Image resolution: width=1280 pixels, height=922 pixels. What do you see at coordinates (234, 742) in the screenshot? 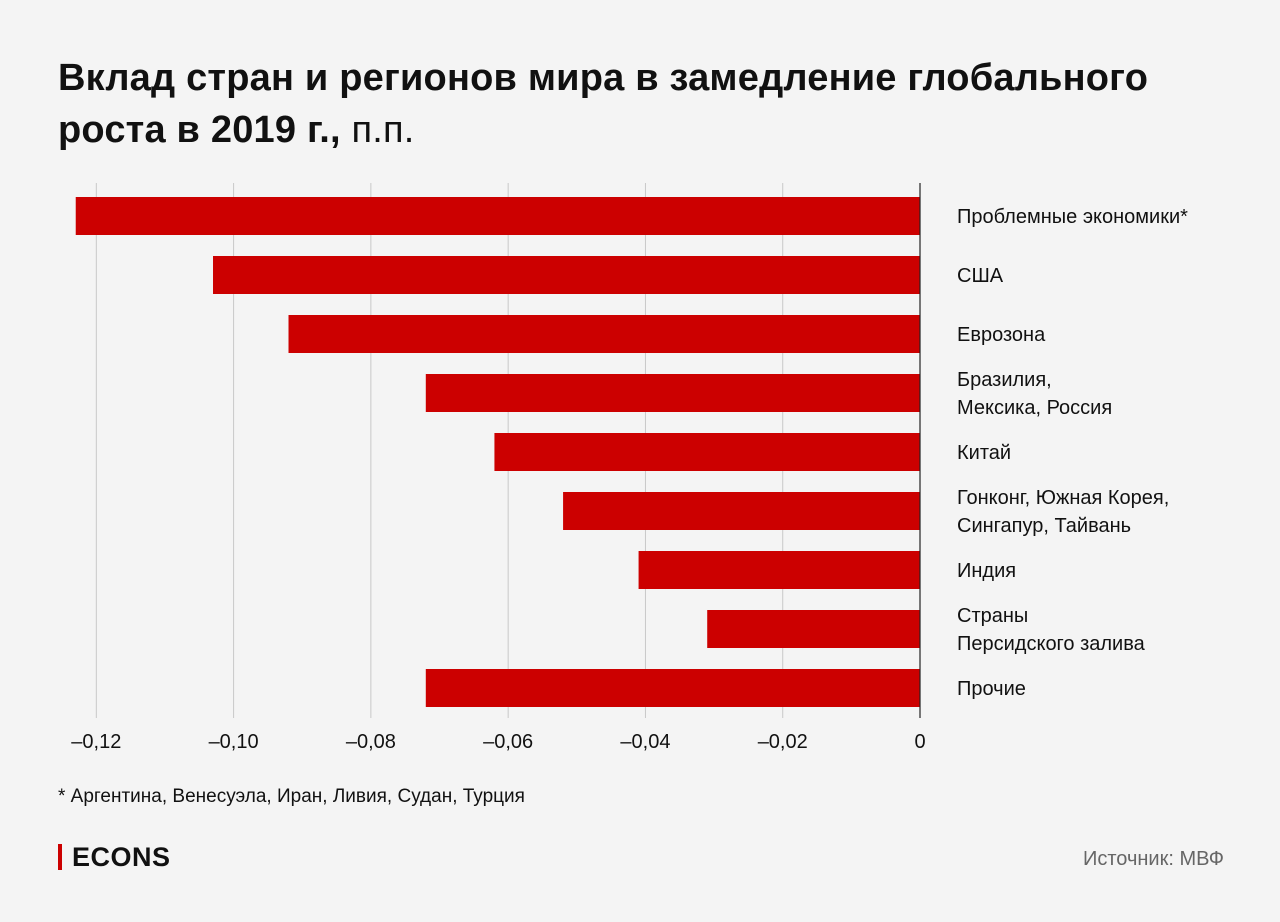
I see `x-tick-label: –0,10` at bounding box center [234, 742].